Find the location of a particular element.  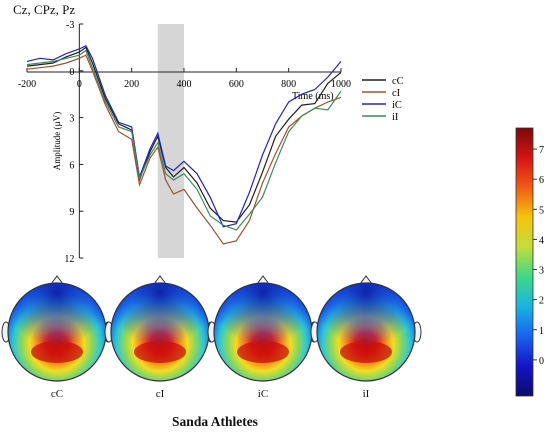

colorbar: 7 6 5 4 3 2 1 0 is located at coordinates (529, 262).